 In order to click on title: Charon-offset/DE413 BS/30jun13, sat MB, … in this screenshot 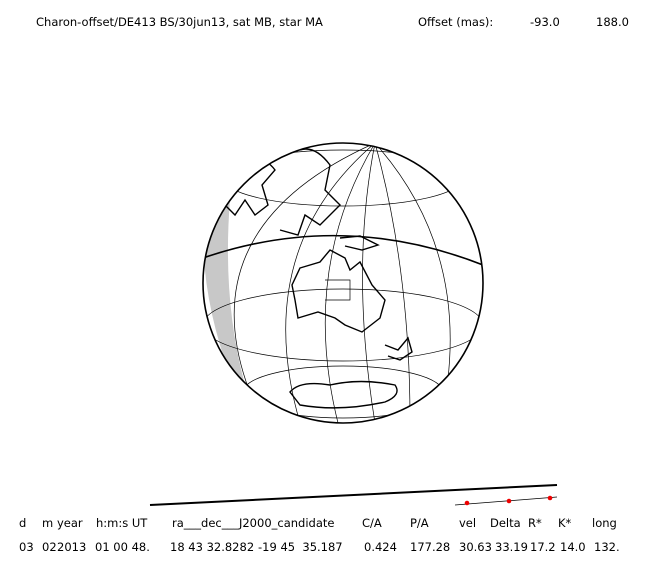, I will do `click(179, 22)`.